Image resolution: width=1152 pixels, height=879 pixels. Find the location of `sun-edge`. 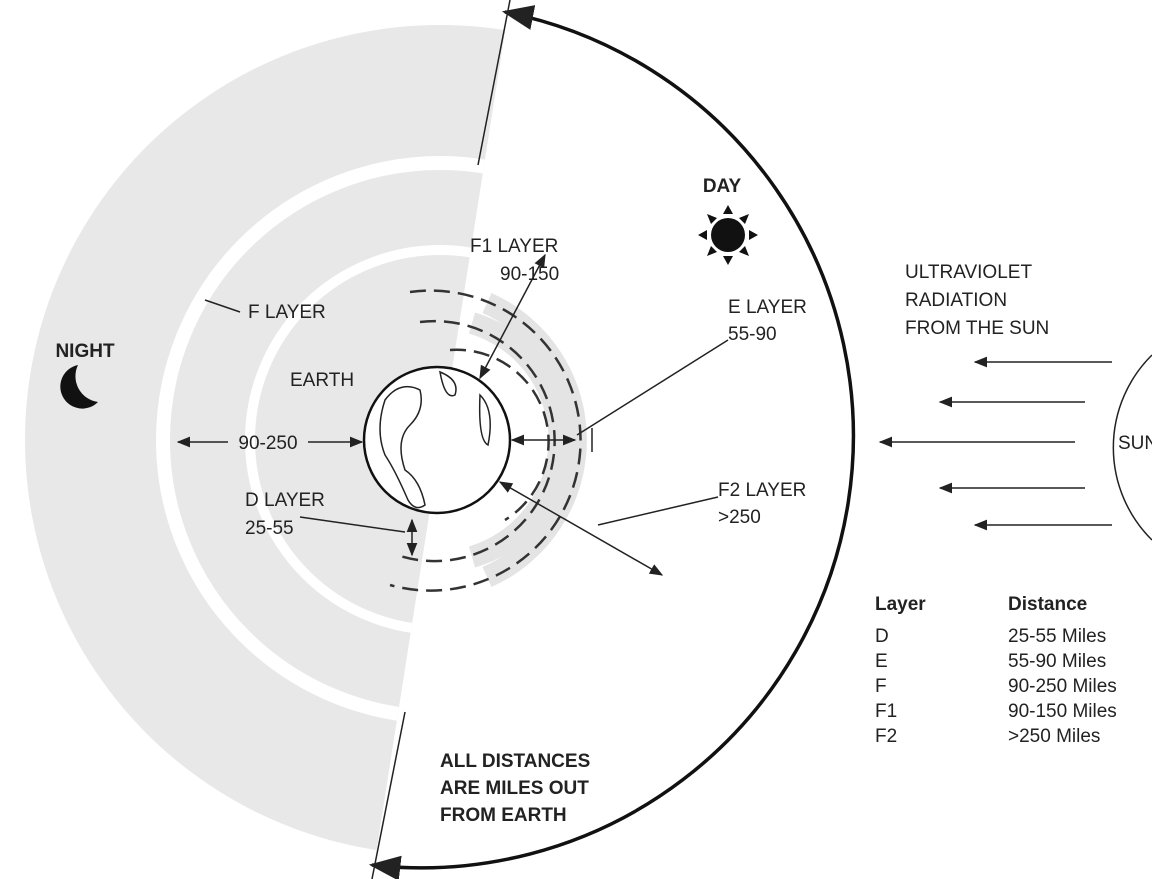

sun-edge is located at coordinates (1132, 447).